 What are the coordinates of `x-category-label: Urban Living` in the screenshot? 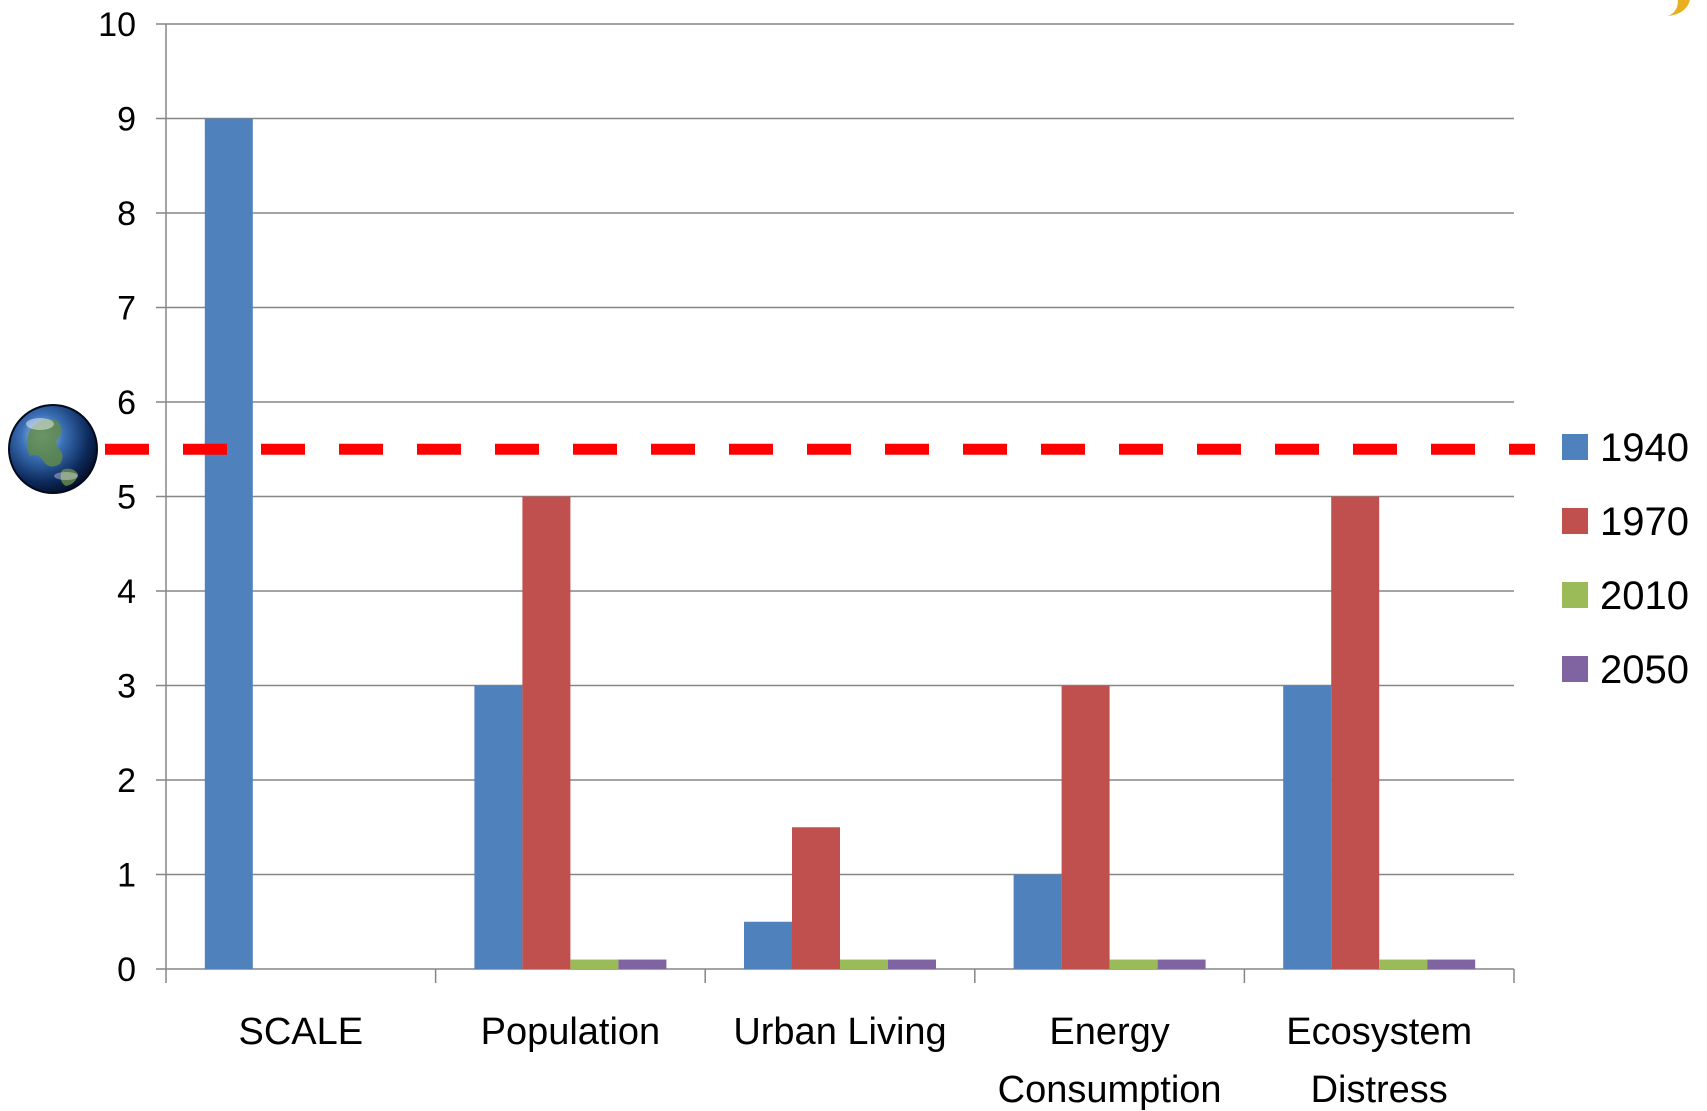 It's located at (839, 1032).